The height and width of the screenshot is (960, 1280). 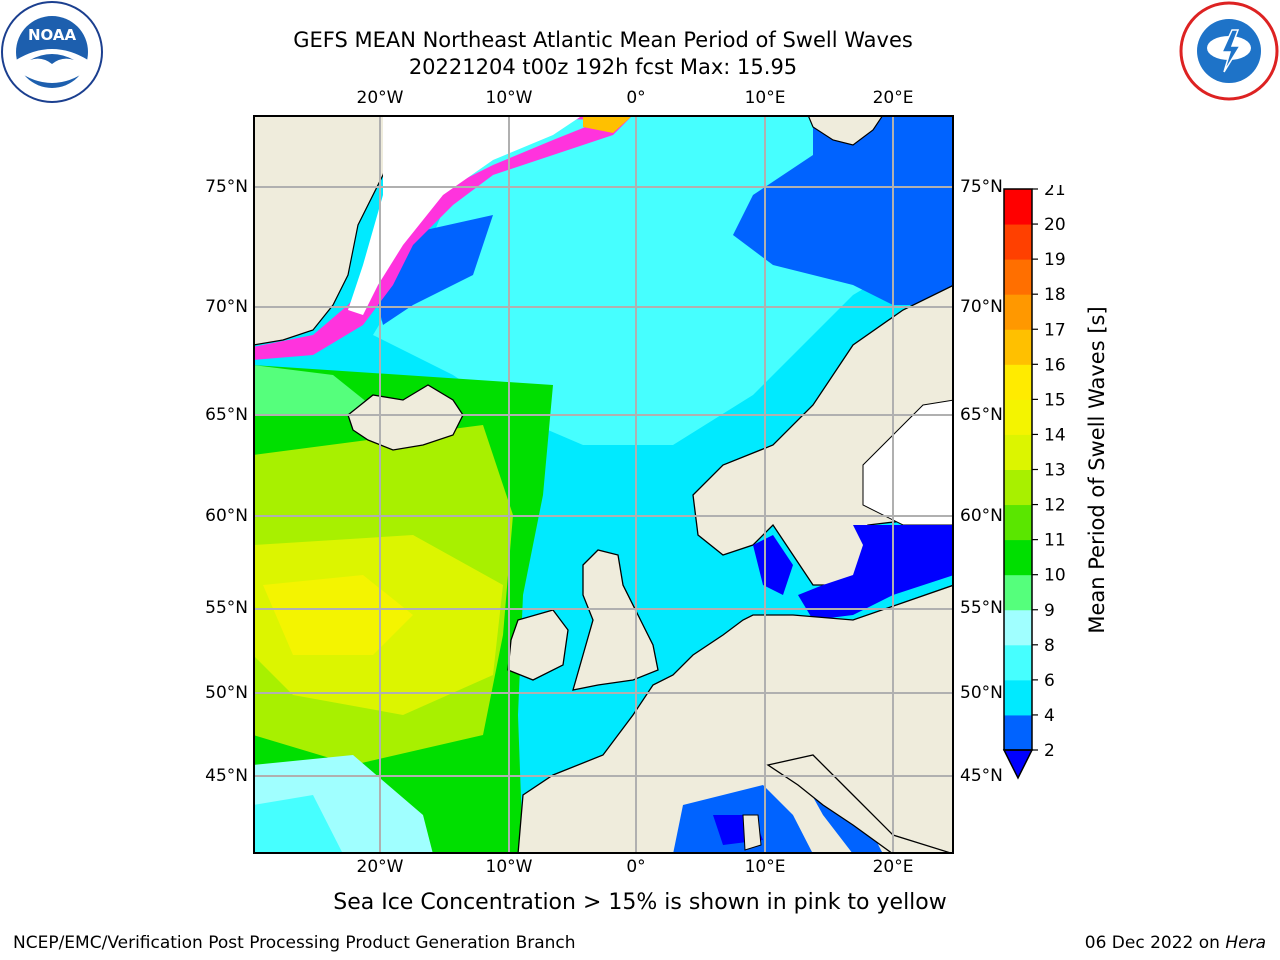 What do you see at coordinates (1055, 295) in the screenshot?
I see `colorbar-tick-label: 18` at bounding box center [1055, 295].